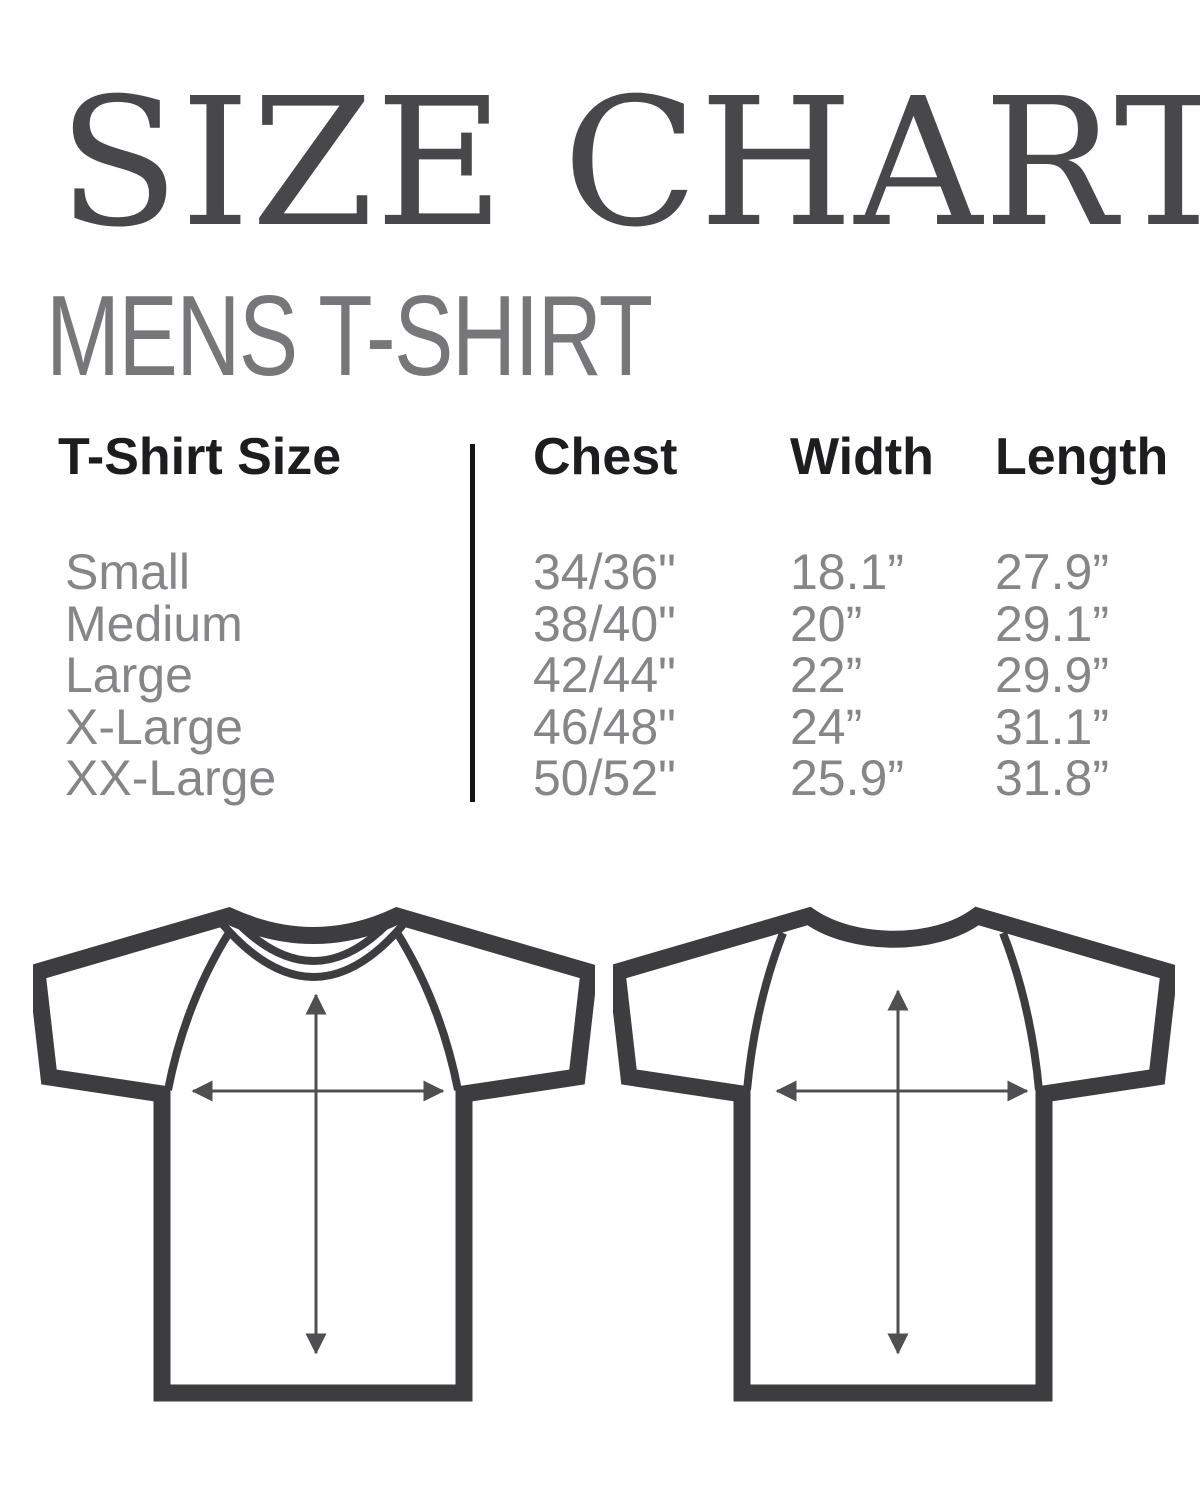 This screenshot has width=1200, height=1500. I want to click on chest-value: 46/48", so click(604, 726).